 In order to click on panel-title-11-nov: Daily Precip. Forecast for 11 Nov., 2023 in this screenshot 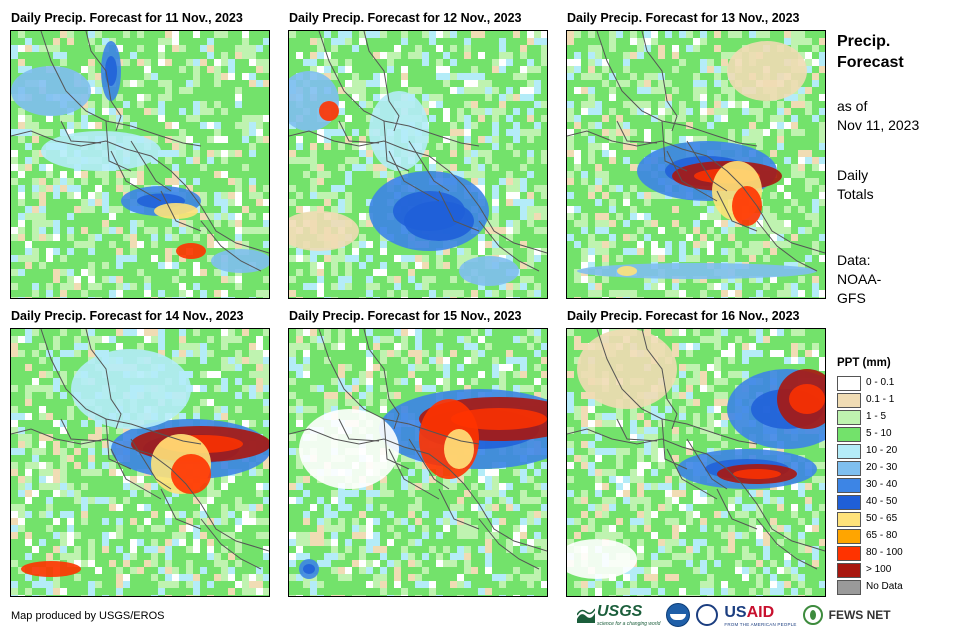, I will do `click(127, 18)`.